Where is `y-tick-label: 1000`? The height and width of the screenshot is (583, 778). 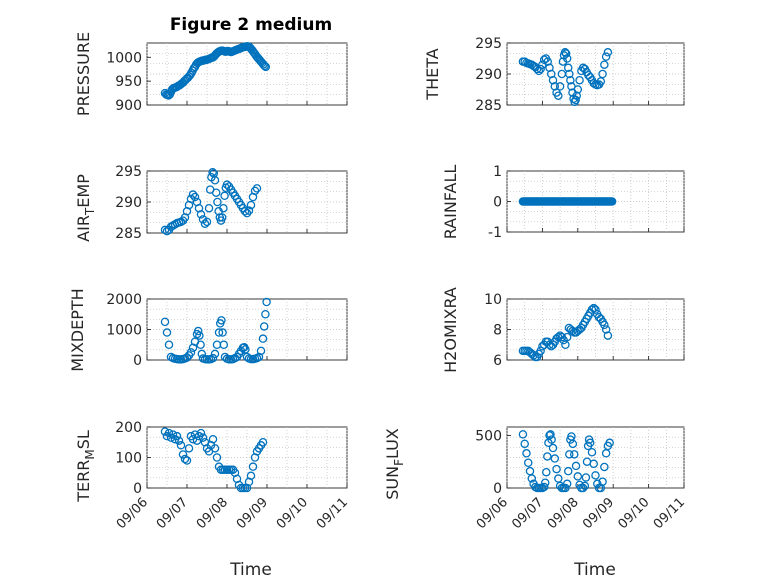 y-tick-label: 1000 is located at coordinates (124, 58).